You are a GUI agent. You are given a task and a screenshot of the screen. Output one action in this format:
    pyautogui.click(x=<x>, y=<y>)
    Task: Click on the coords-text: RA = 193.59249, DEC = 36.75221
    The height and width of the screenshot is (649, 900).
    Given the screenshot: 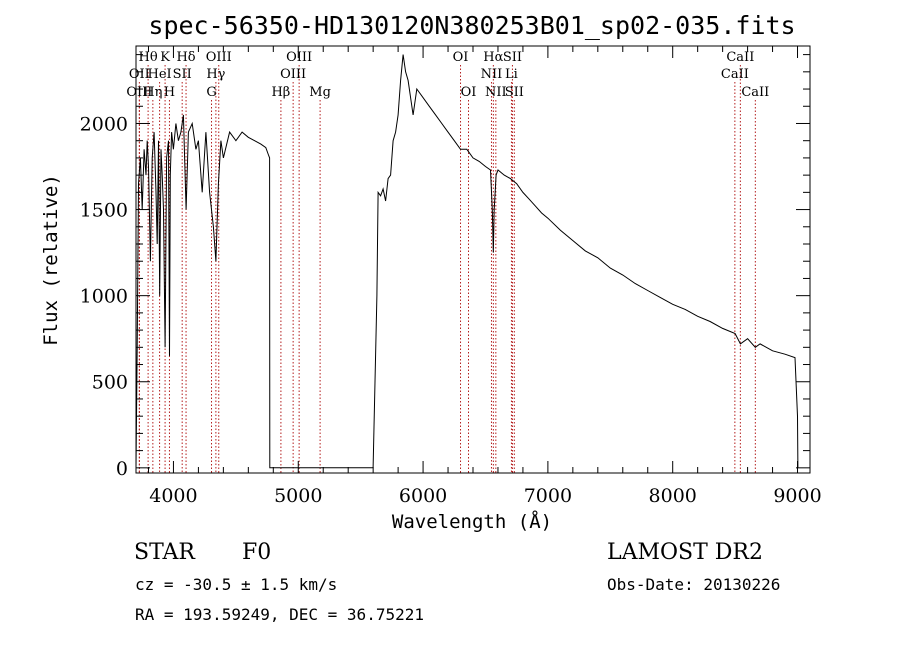 What is the action you would take?
    pyautogui.click(x=279, y=614)
    